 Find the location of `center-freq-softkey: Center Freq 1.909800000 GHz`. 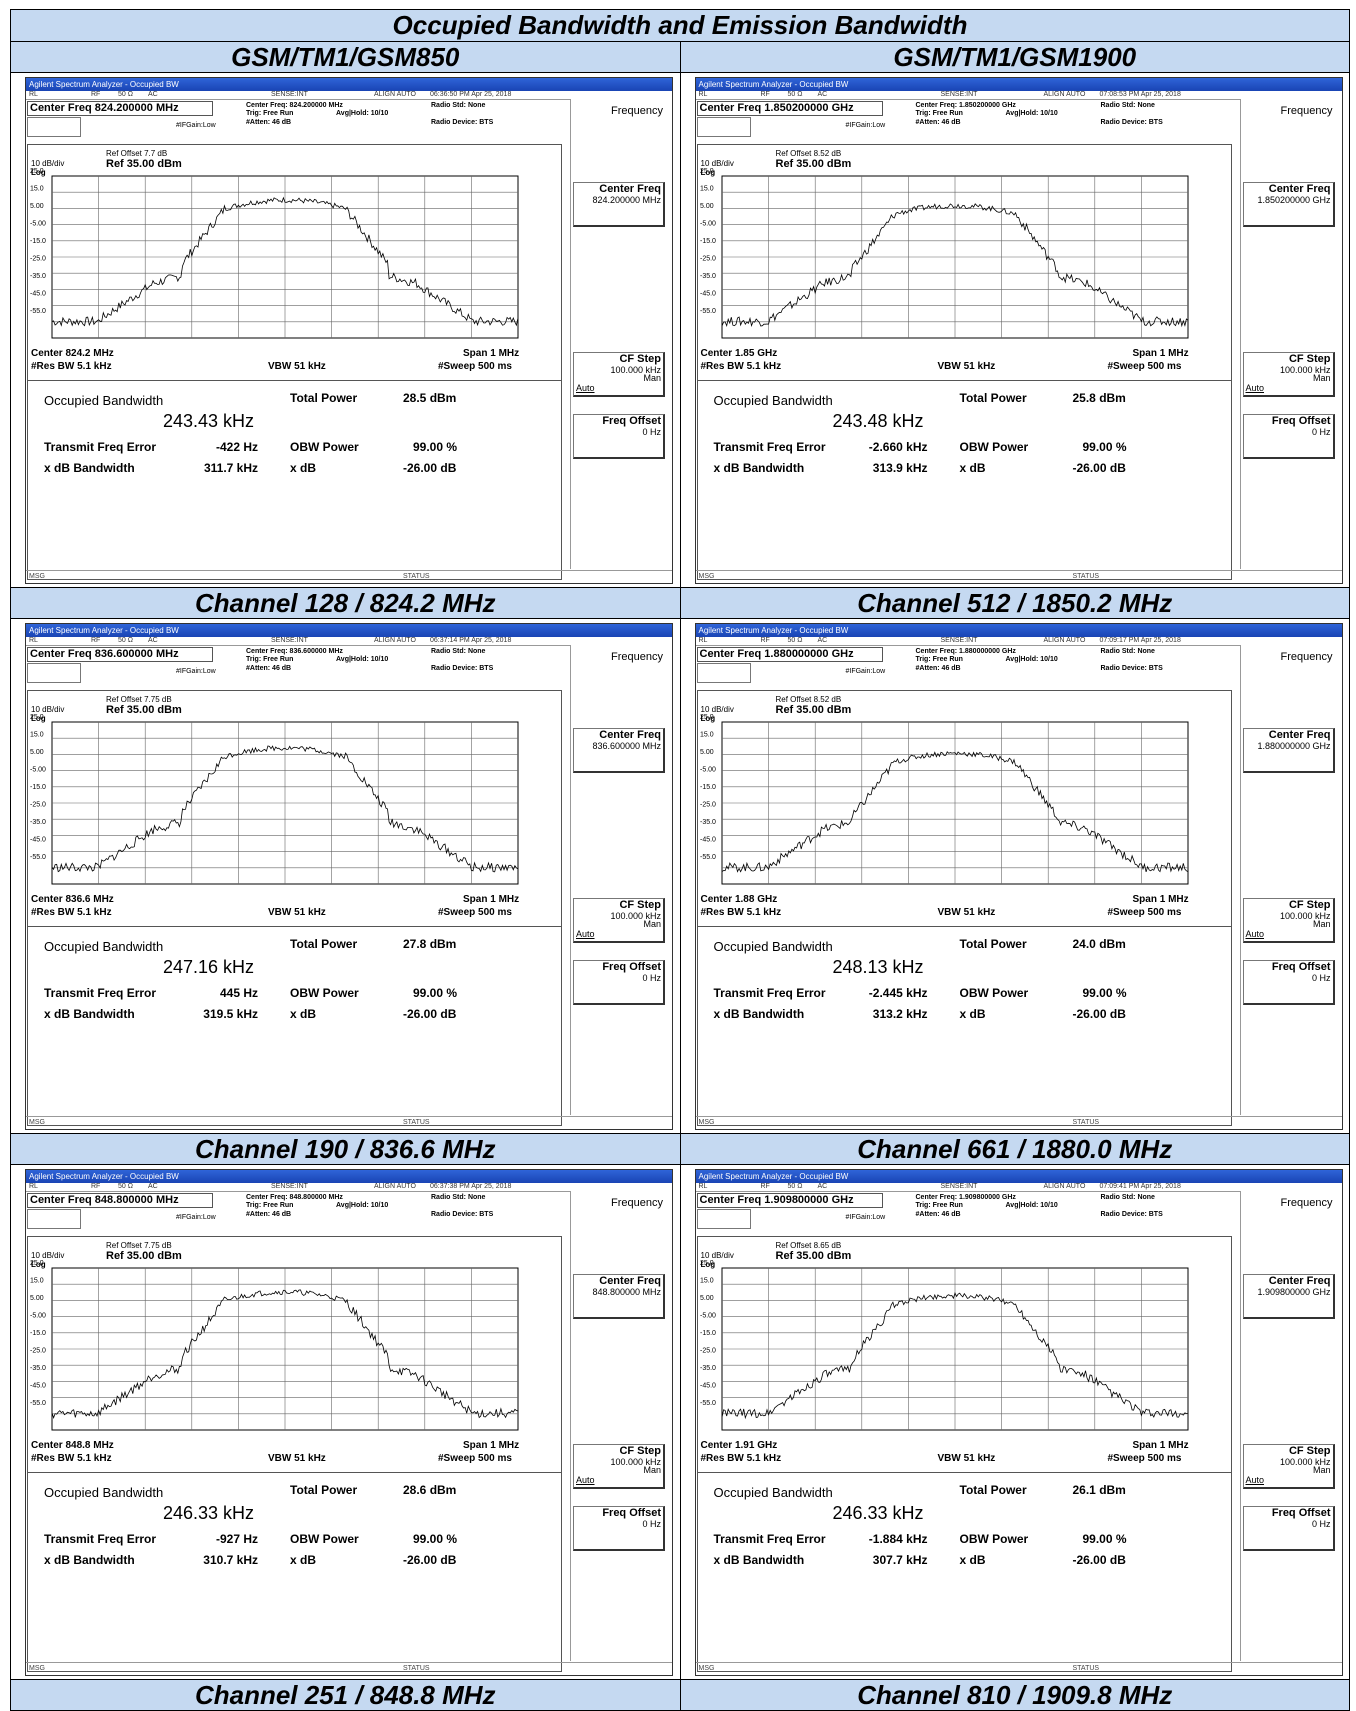

center-freq-softkey: Center Freq 1.909800000 GHz is located at coordinates (1288, 1296).